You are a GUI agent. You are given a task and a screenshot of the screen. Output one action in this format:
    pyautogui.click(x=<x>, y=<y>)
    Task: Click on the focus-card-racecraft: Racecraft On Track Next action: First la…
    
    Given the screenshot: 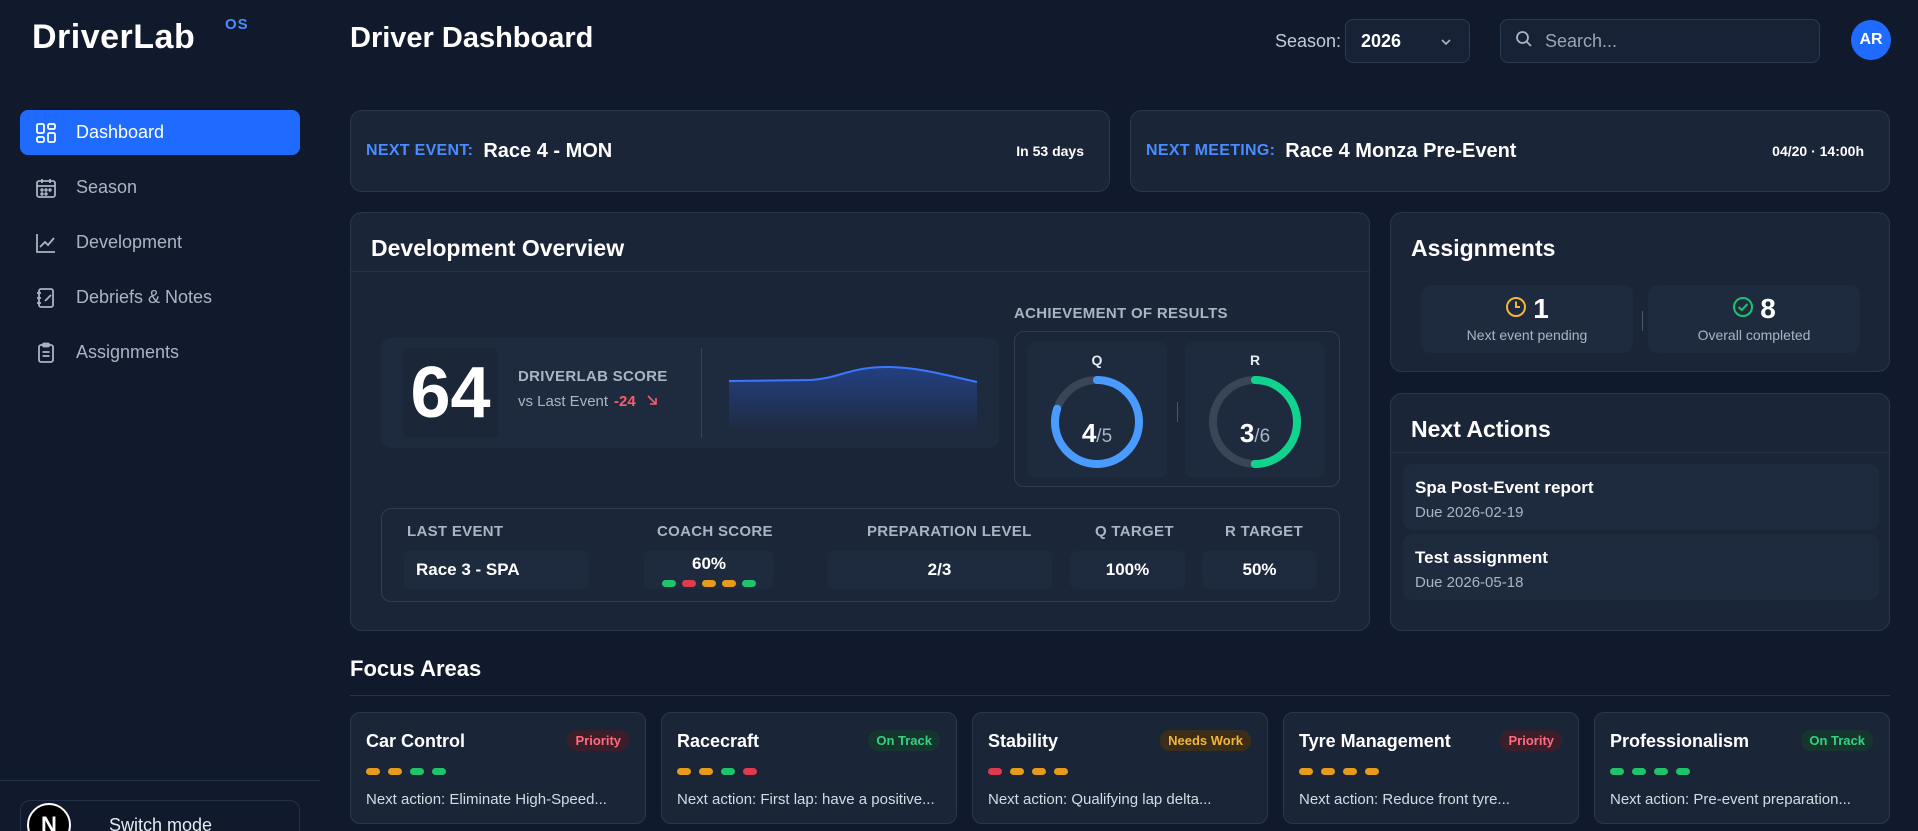 What is the action you would take?
    pyautogui.click(x=809, y=768)
    